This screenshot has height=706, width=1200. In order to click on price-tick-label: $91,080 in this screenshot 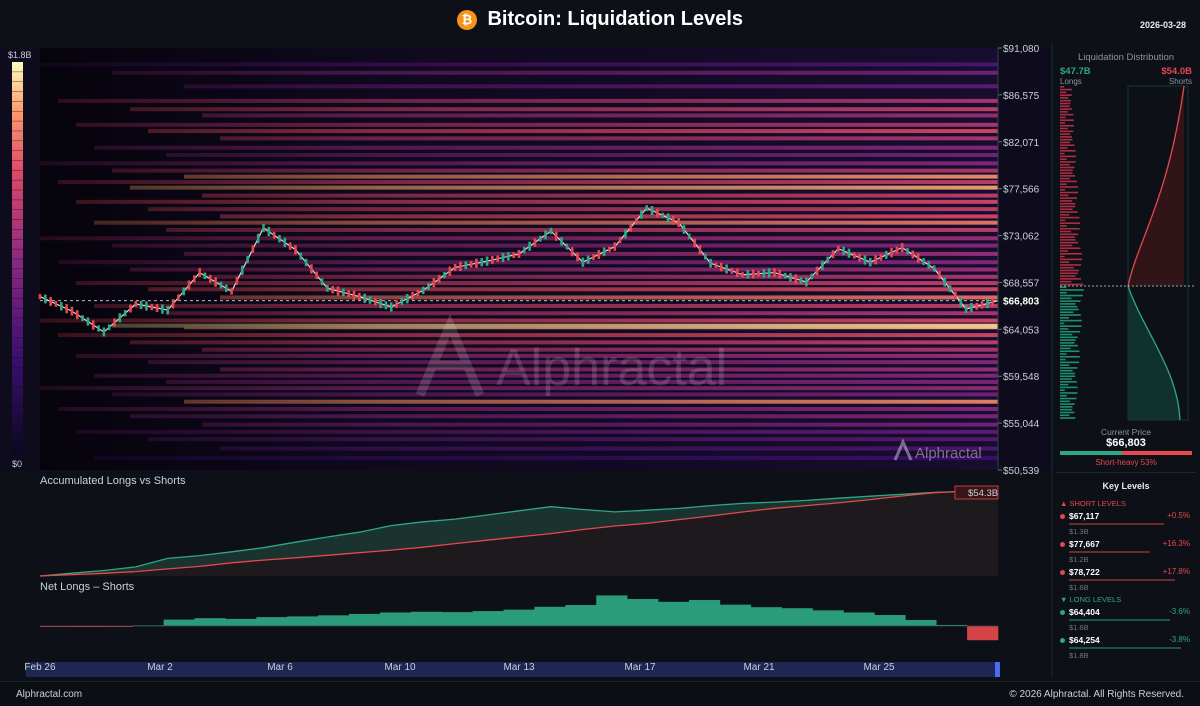, I will do `click(1021, 49)`.